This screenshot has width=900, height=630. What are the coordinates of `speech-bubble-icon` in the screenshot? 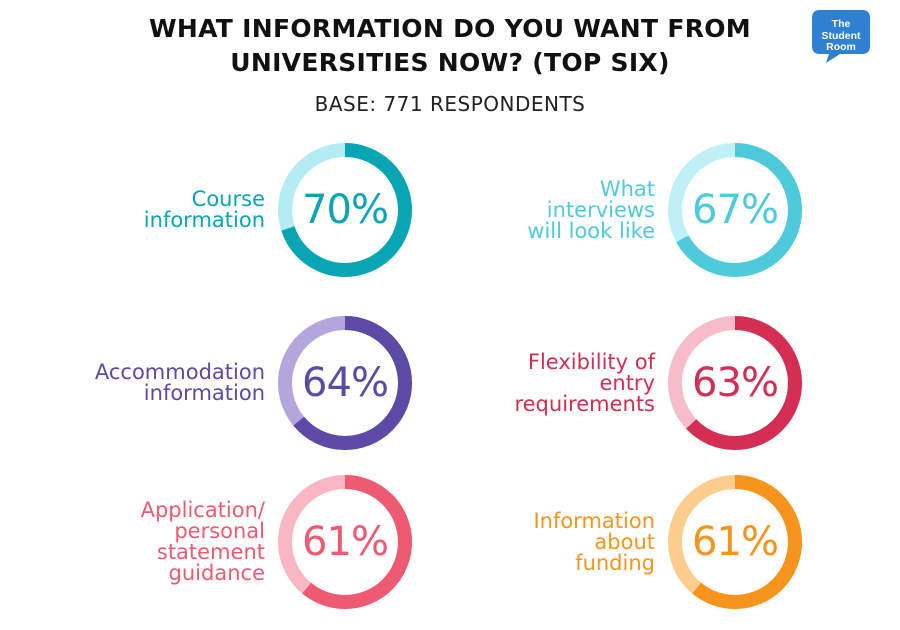 It's located at (841, 36).